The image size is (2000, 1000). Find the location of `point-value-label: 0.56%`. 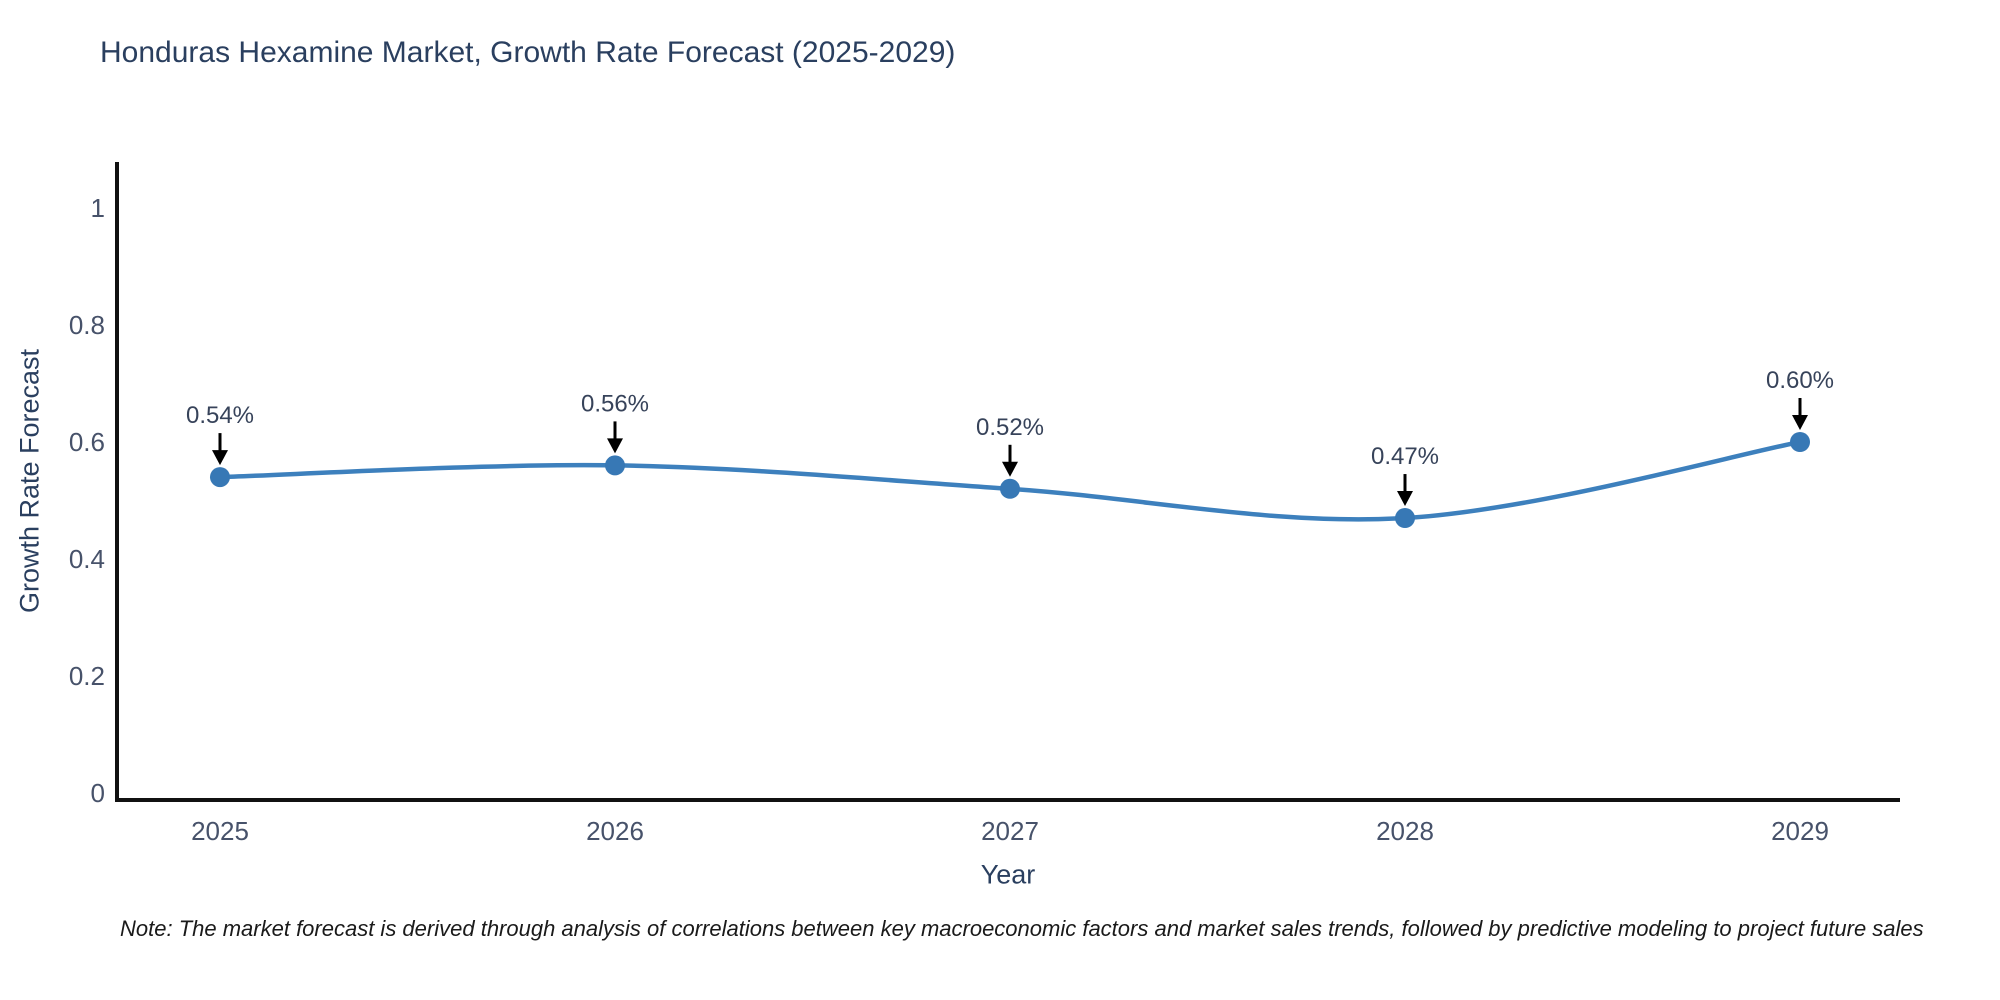

point-value-label: 0.56% is located at coordinates (615, 403).